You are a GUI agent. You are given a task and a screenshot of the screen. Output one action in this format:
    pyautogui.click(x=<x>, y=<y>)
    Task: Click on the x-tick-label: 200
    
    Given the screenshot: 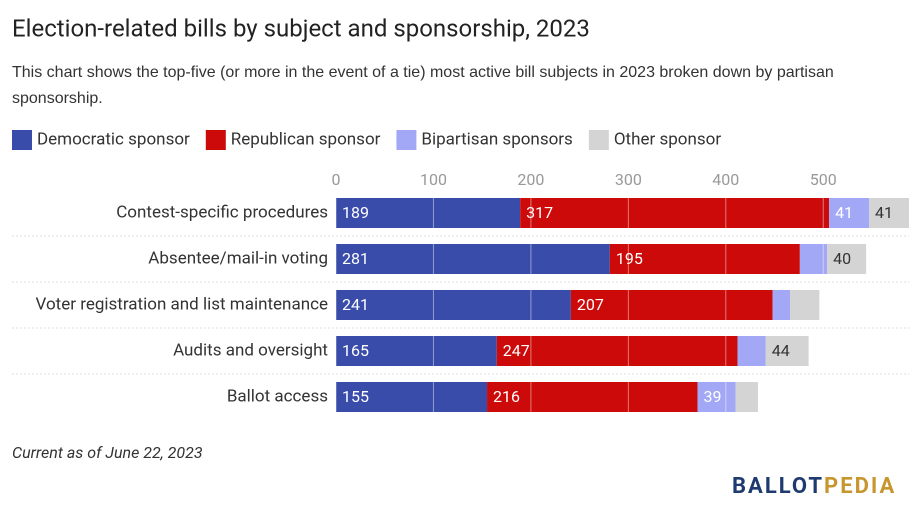 What is the action you would take?
    pyautogui.click(x=530, y=179)
    